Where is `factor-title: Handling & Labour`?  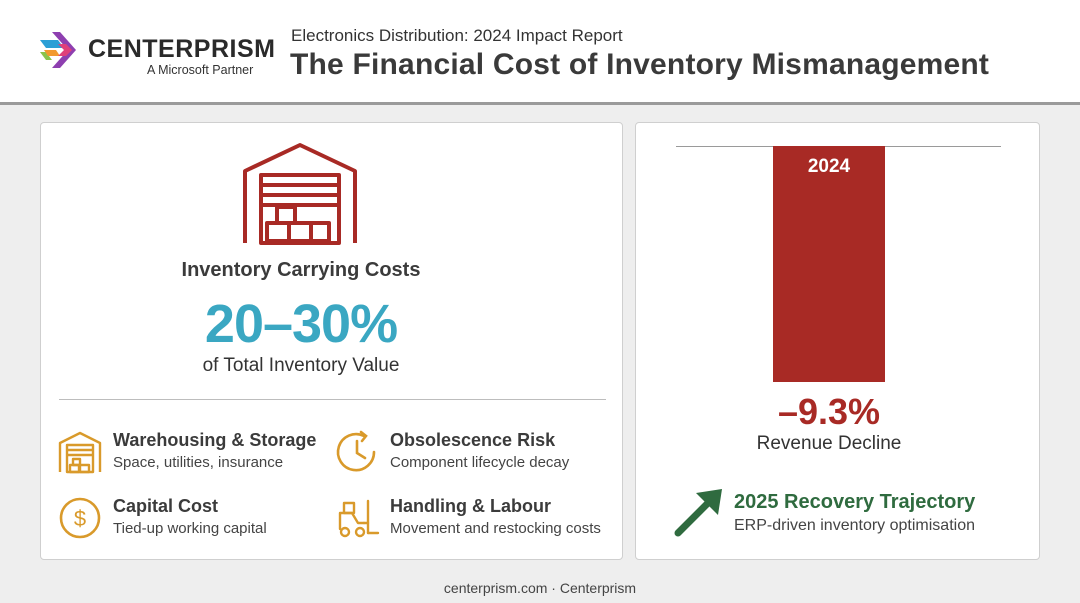 factor-title: Handling & Labour is located at coordinates (470, 506).